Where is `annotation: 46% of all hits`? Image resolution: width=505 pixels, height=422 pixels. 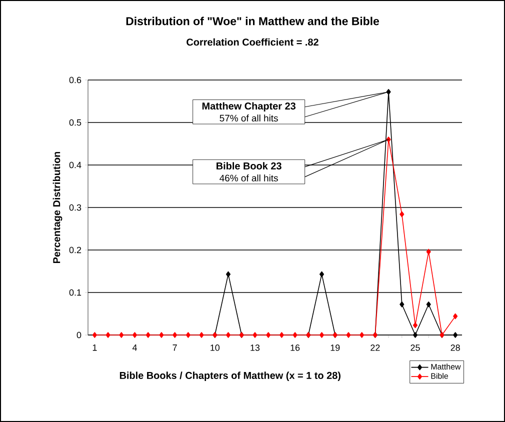
annotation: 46% of all hits is located at coordinates (249, 178).